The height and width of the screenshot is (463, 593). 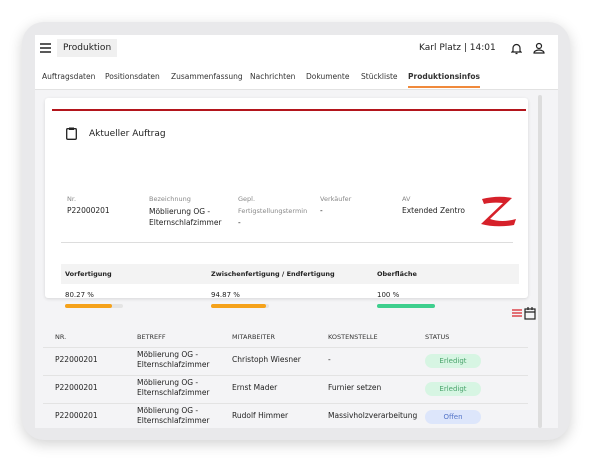 What do you see at coordinates (379, 76) in the screenshot?
I see `tab: Stückliste` at bounding box center [379, 76].